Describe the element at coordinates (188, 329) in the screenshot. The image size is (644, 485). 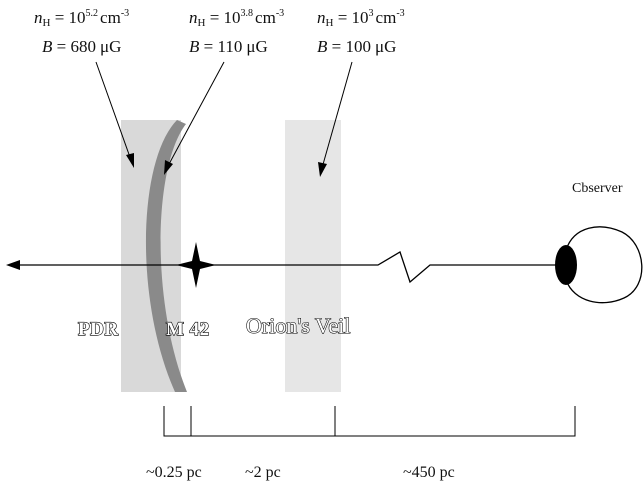
I see `label-m42: M 42` at that location.